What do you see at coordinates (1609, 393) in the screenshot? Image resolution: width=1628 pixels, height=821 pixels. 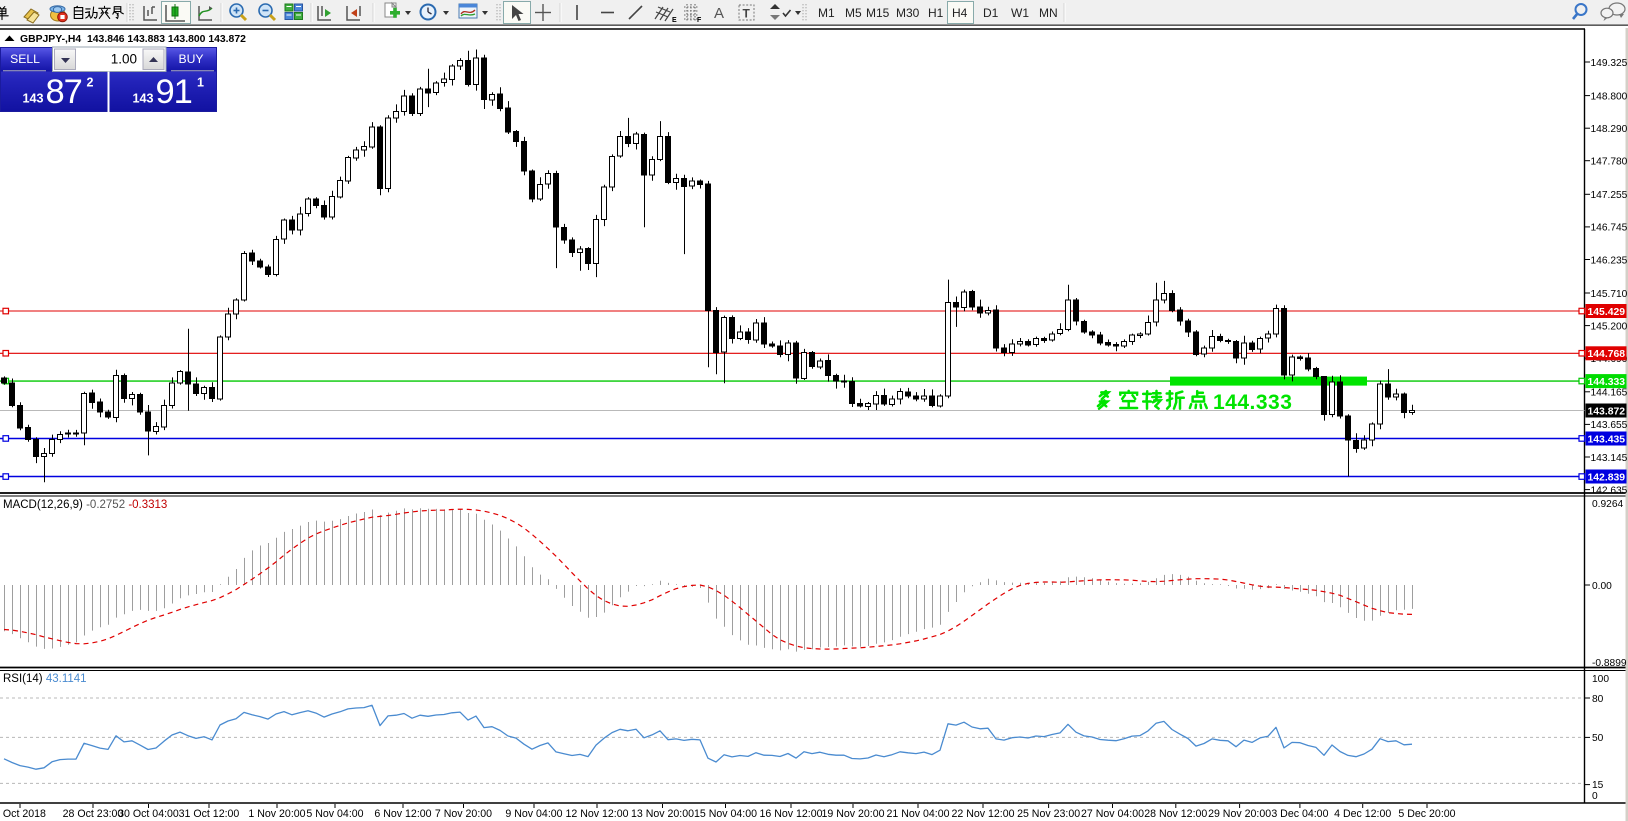 I see `svg-text: 144.165` at bounding box center [1609, 393].